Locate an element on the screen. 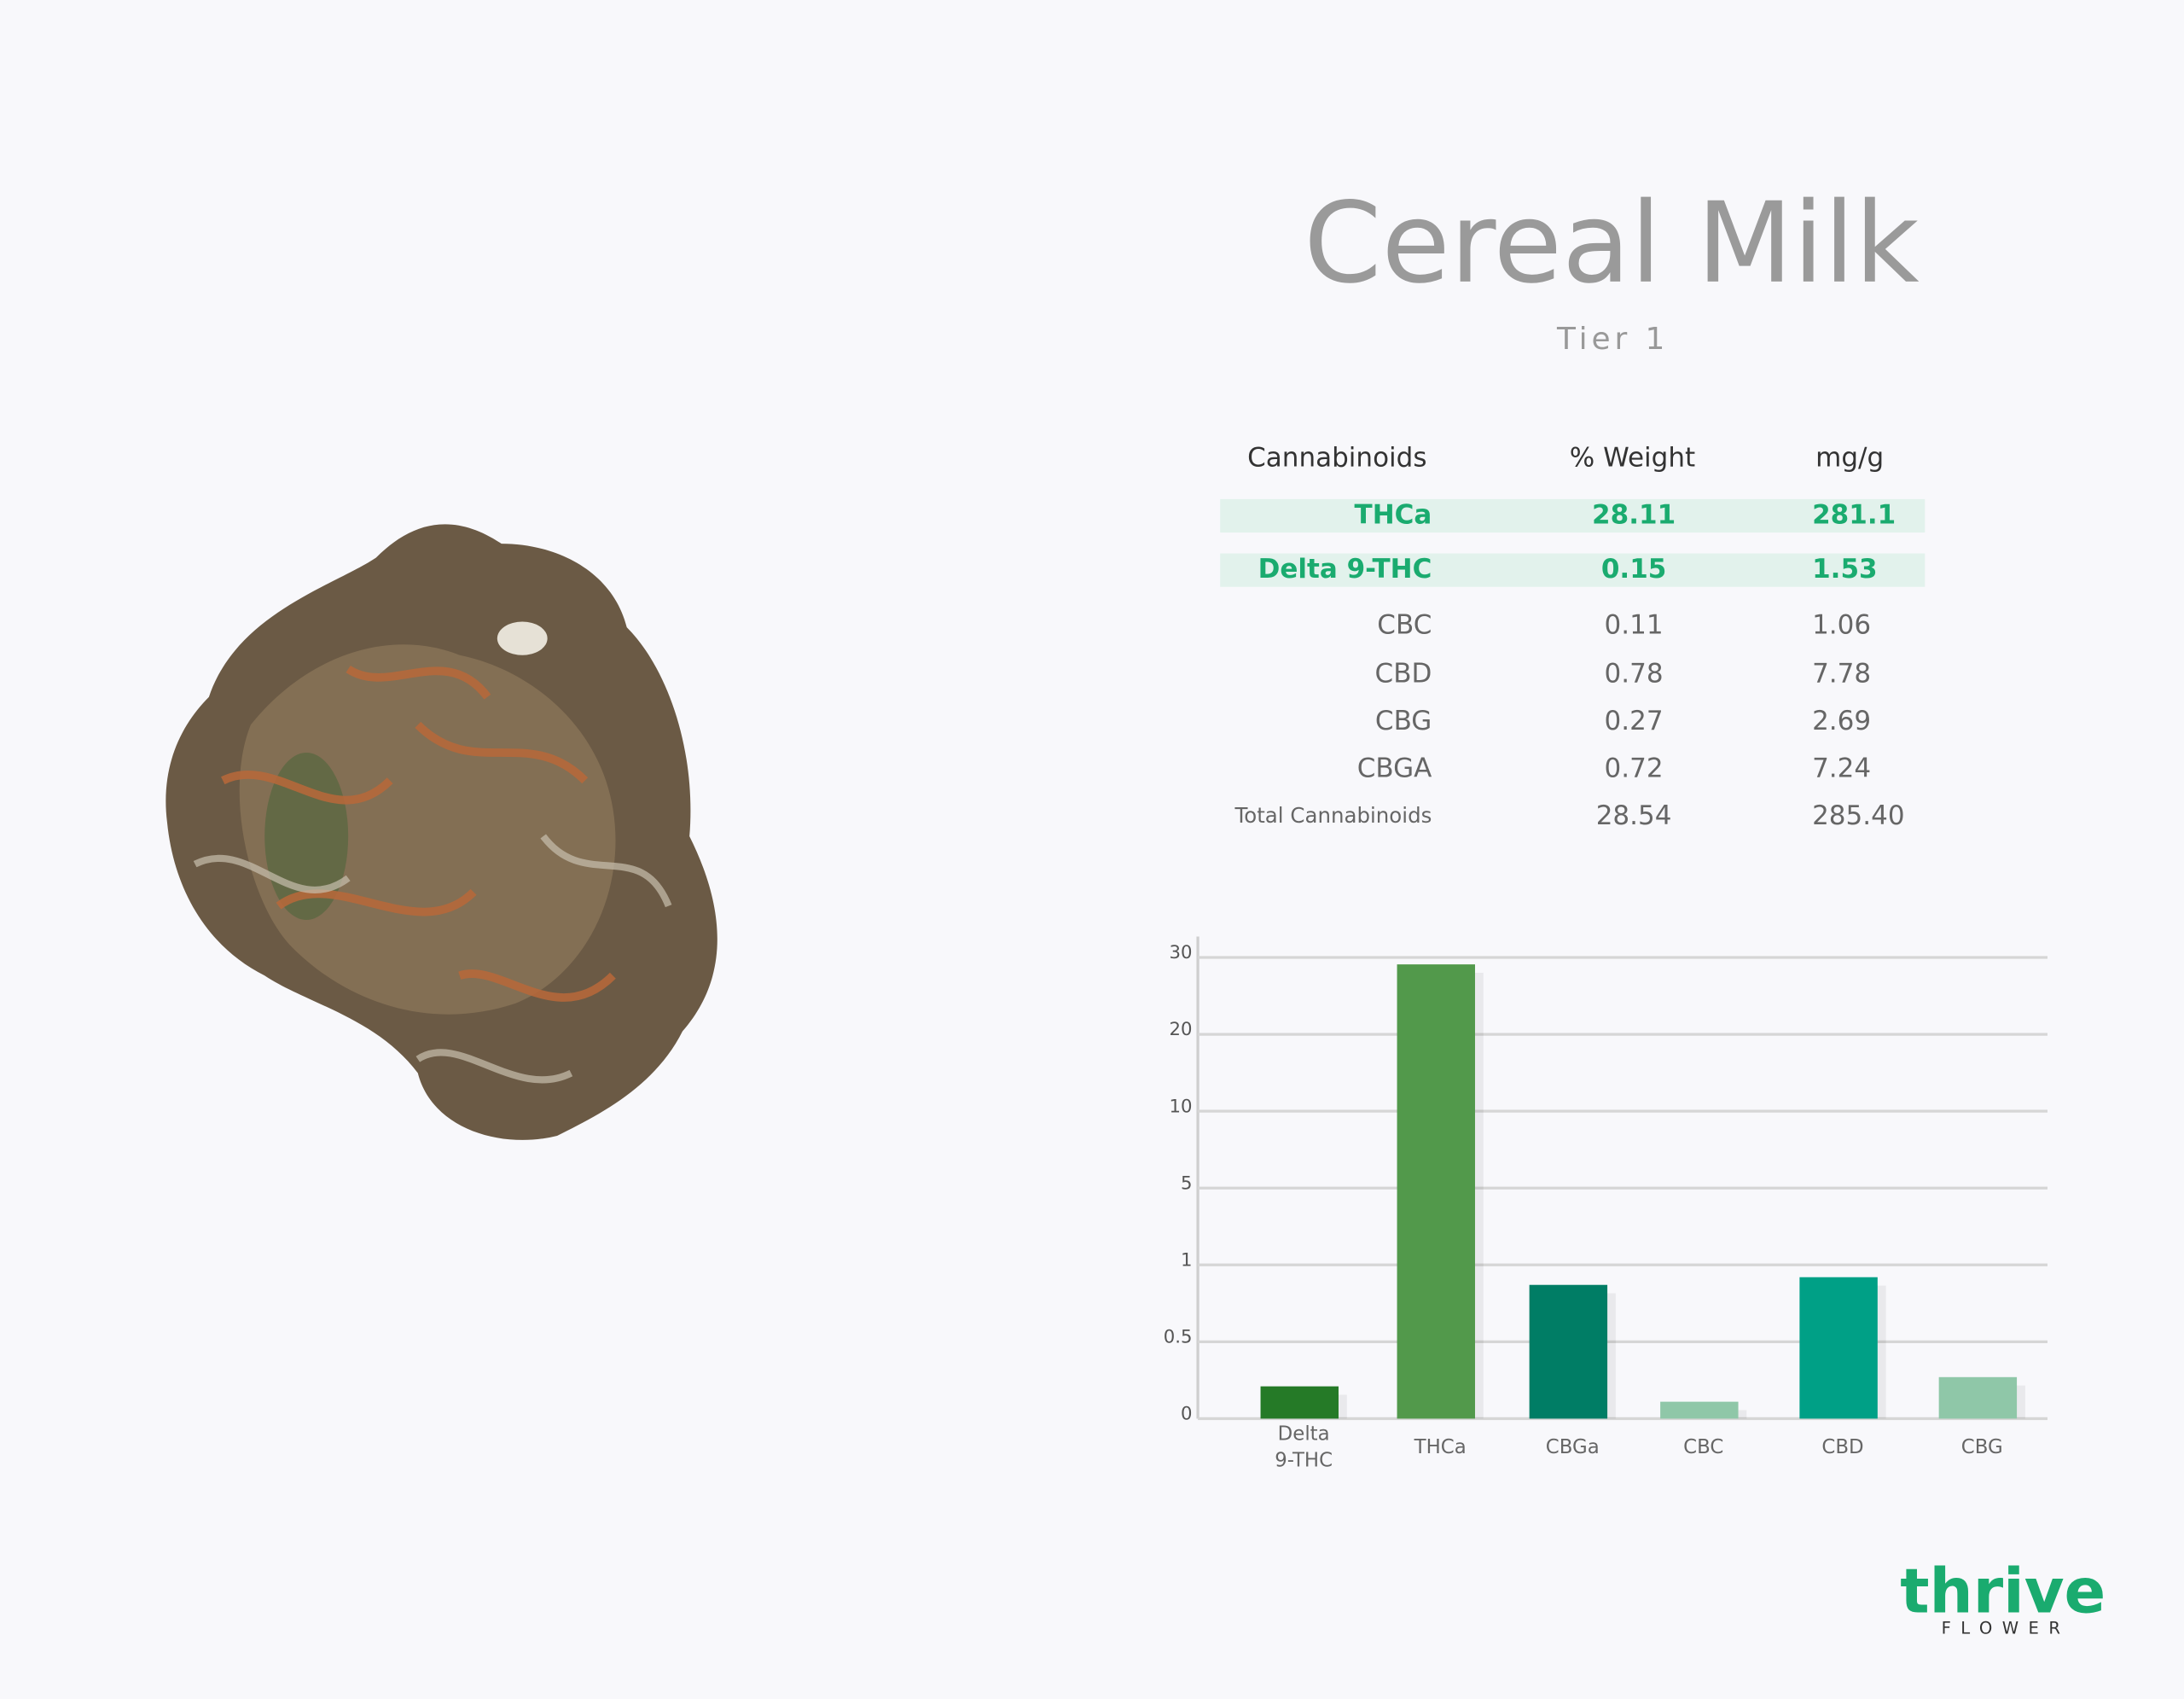 This screenshot has width=2184, height=1699. table-cell: 28.11 is located at coordinates (1634, 514).